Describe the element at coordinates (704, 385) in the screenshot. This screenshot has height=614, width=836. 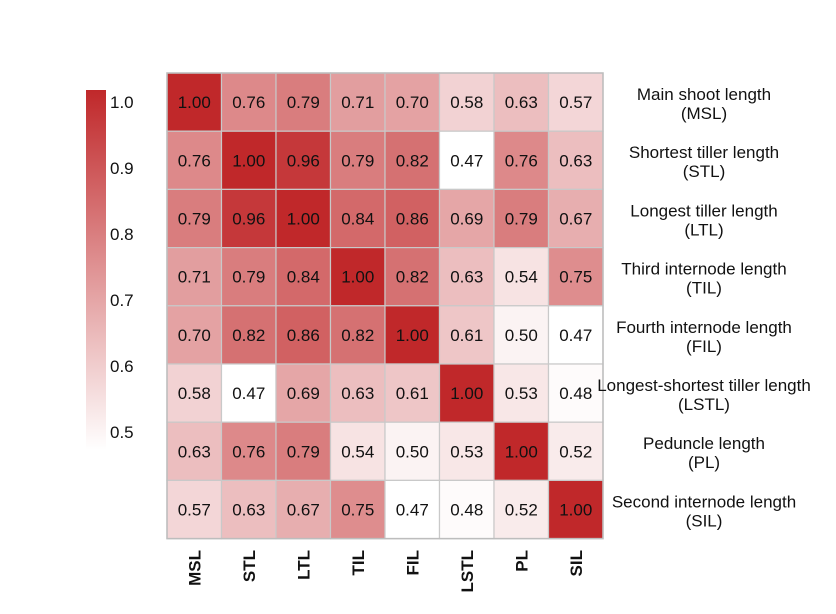
I see `row-label-name: Longest-shortest tiller length` at that location.